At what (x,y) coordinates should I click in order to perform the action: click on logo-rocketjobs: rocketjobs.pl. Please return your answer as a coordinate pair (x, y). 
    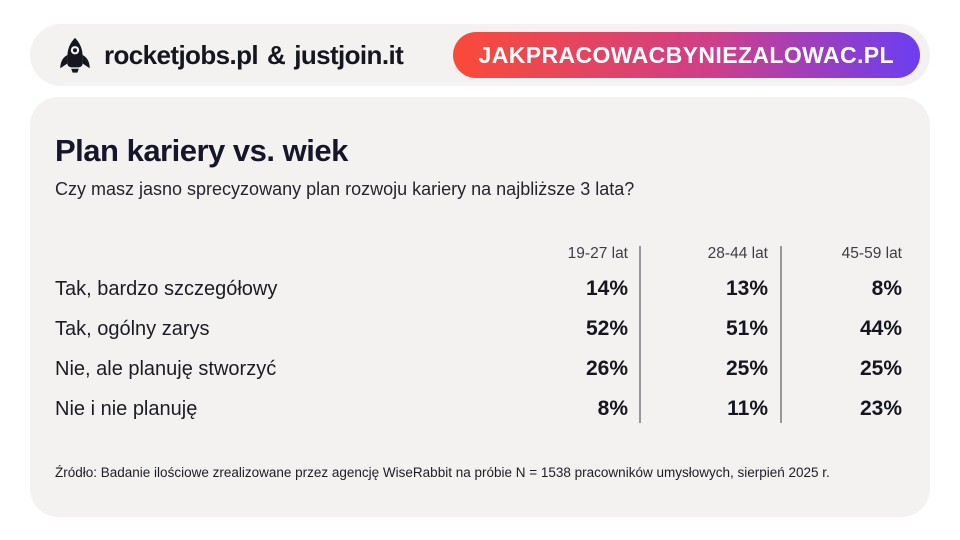
    Looking at the image, I should click on (181, 54).